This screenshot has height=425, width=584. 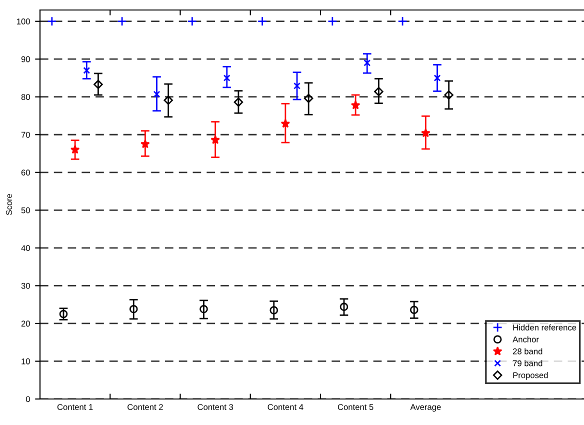 I want to click on x-tick-label: Content 2, so click(x=145, y=407).